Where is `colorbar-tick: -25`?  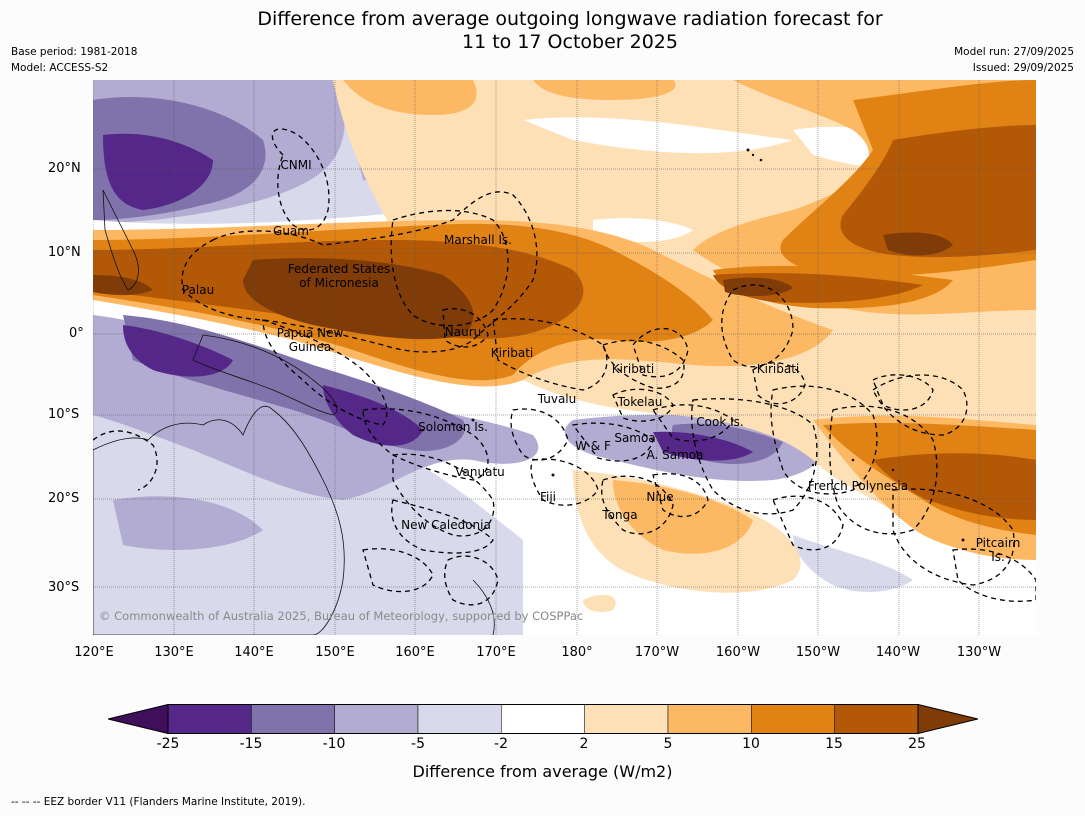
colorbar-tick: -25 is located at coordinates (168, 744).